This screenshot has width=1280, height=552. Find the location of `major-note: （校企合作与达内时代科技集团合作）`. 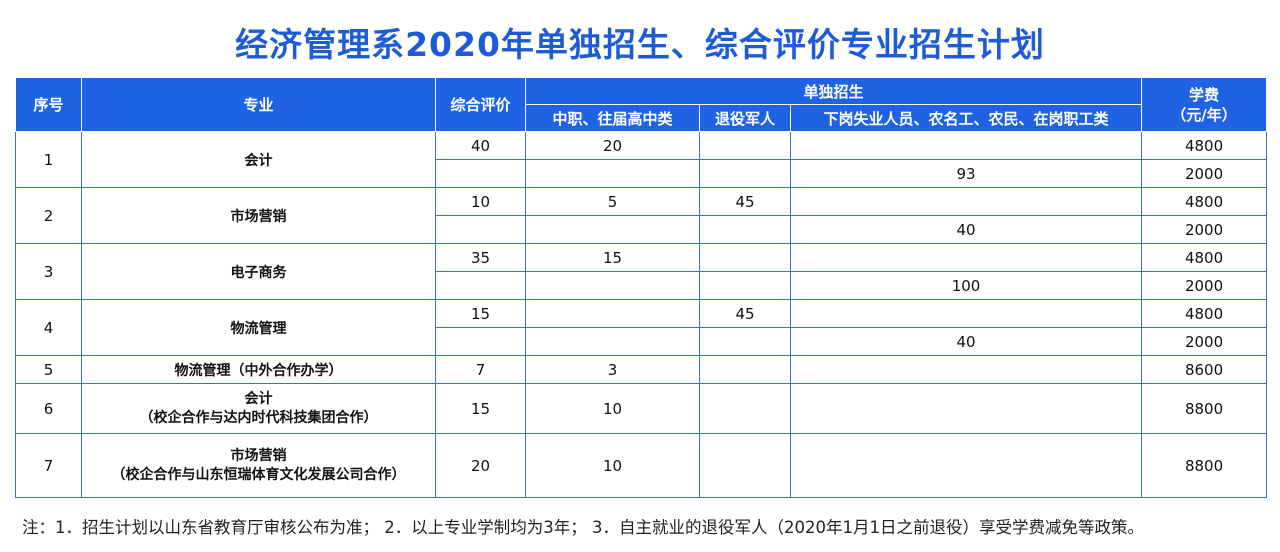

major-note: （校企合作与达内时代科技集团合作） is located at coordinates (258, 417).